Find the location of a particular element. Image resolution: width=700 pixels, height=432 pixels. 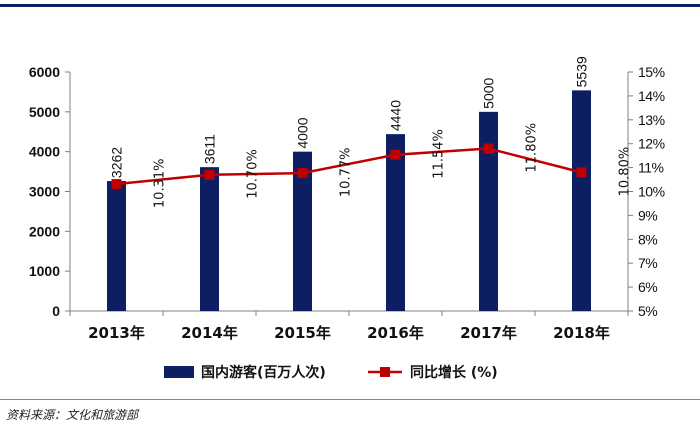

growth-value-label: 11.80% is located at coordinates (532, 148).